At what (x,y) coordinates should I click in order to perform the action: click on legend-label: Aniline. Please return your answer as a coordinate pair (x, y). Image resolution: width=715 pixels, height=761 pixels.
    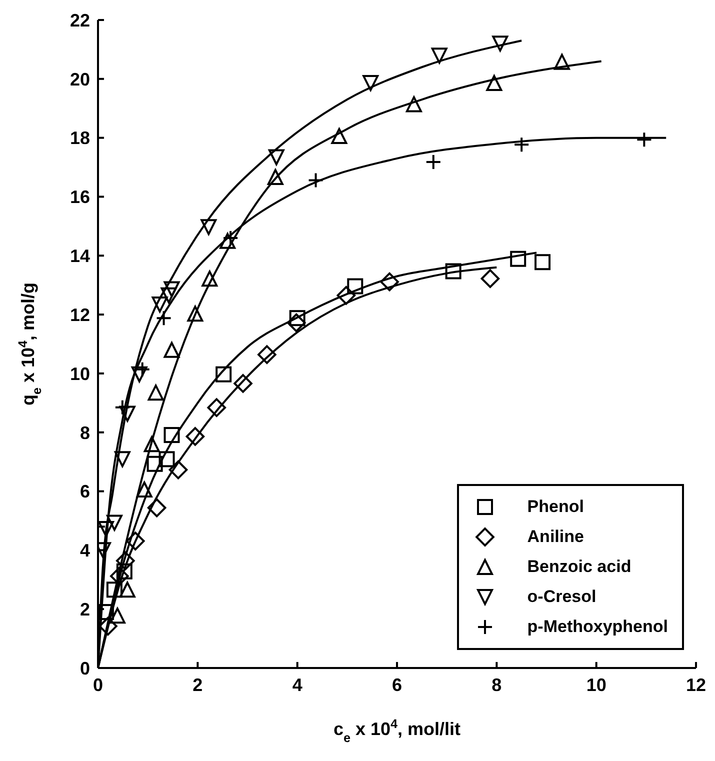
    Looking at the image, I should click on (555, 537).